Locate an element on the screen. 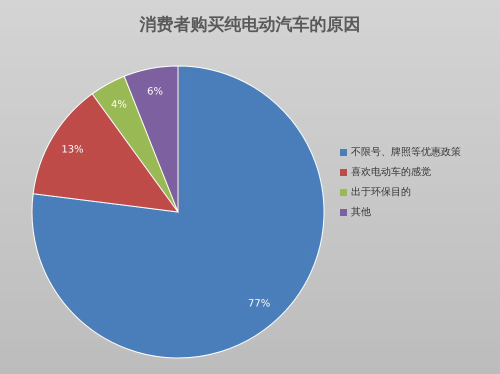 Image resolution: width=500 pixels, height=374 pixels. data-label: 13% is located at coordinates (72, 150).